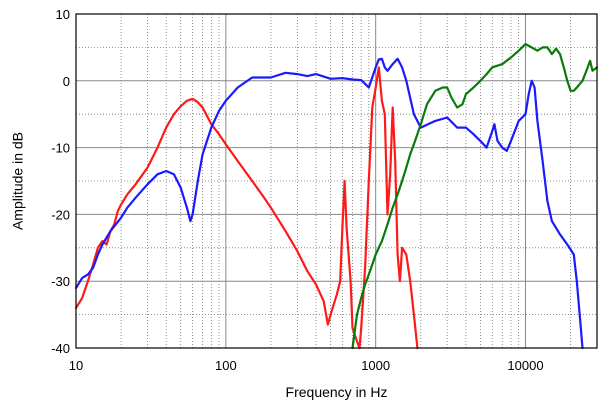 This screenshot has height=404, width=600. Describe the element at coordinates (60, 348) in the screenshot. I see `y-tick-label: -40` at that location.